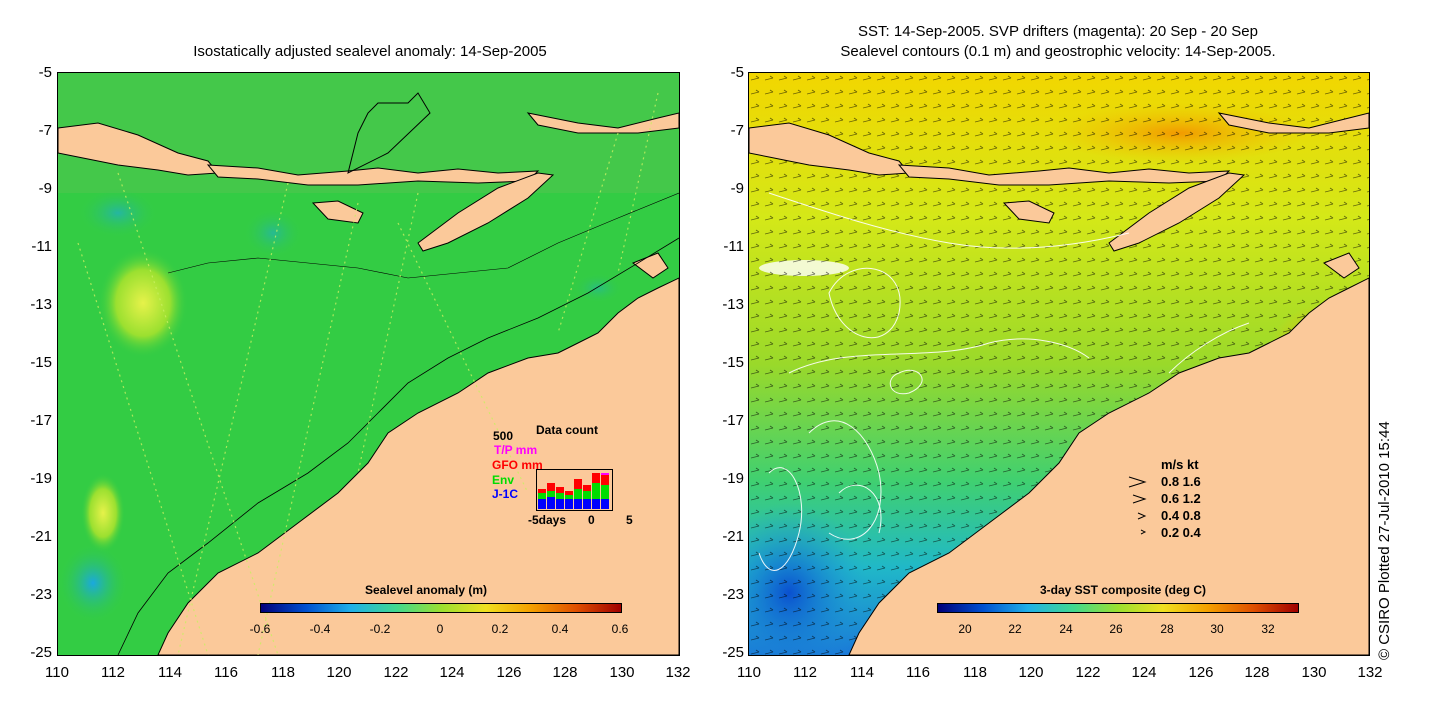 The width and height of the screenshot is (1440, 720). I want to click on left-ytick: -21, so click(41, 536).